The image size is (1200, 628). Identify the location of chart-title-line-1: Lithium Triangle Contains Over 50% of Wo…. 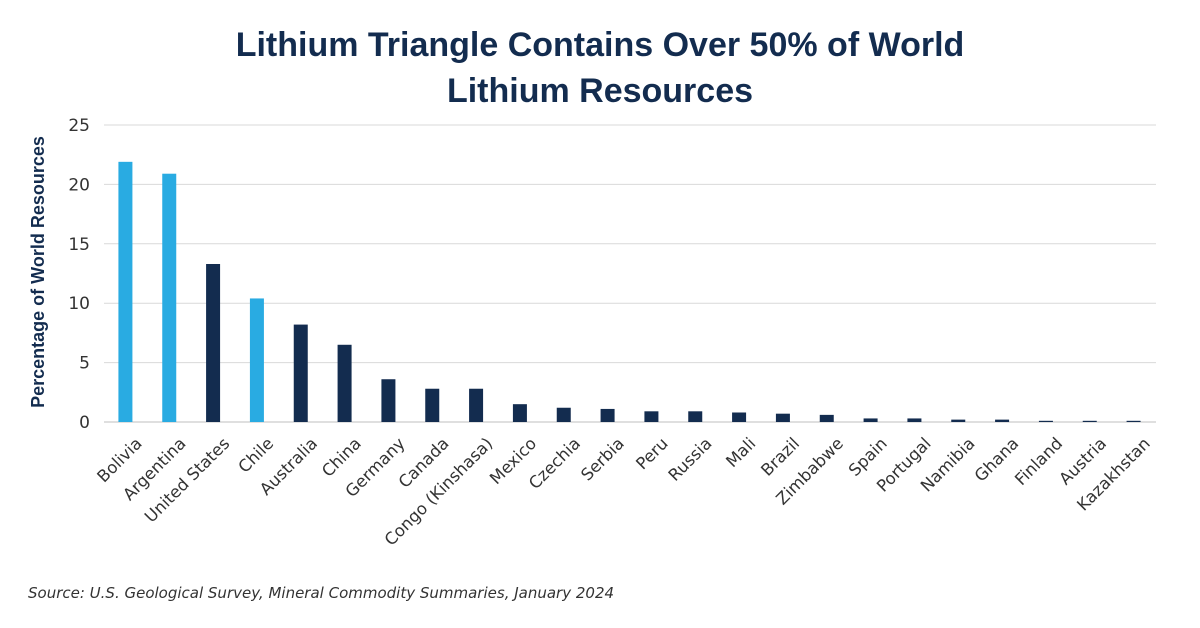
(600, 45).